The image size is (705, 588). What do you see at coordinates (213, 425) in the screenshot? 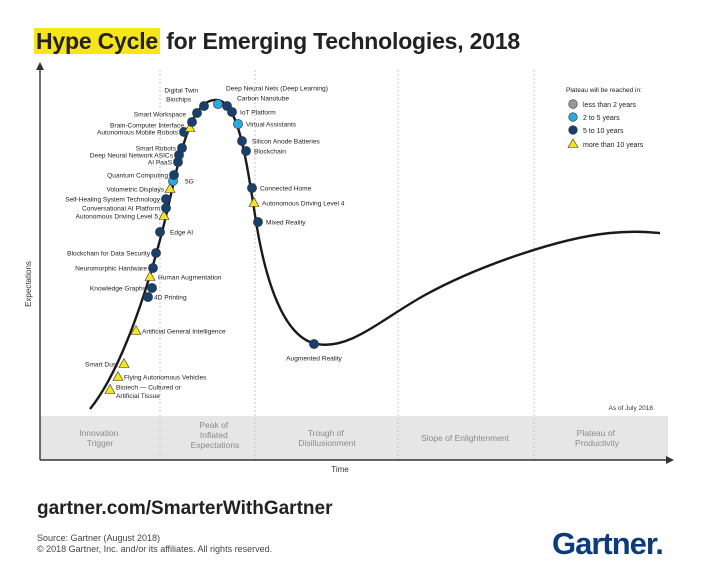
I see `phase-line: Peak of` at bounding box center [213, 425].